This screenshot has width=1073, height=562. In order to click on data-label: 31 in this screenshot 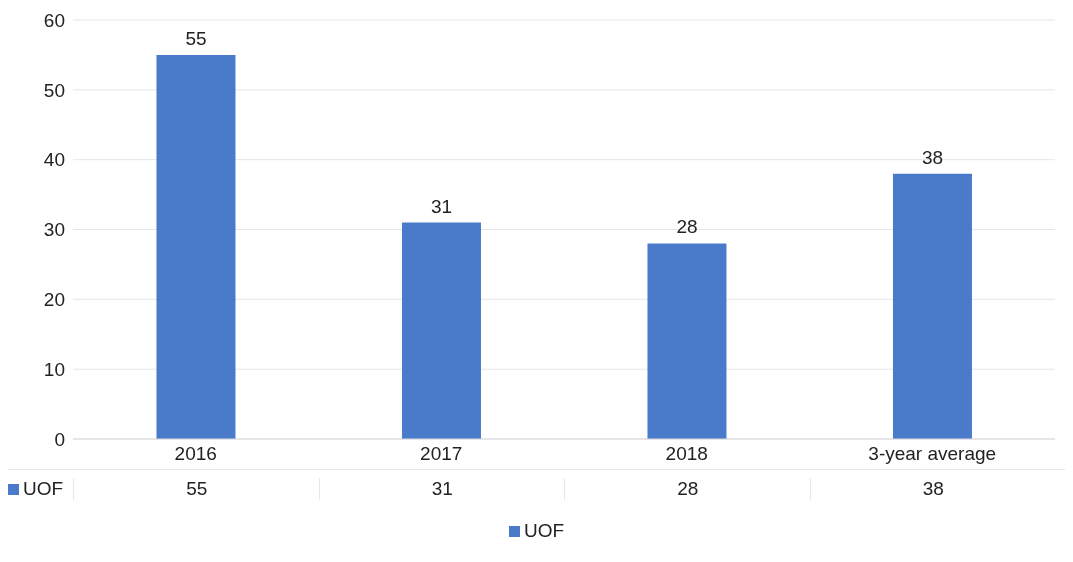, I will do `click(441, 489)`.